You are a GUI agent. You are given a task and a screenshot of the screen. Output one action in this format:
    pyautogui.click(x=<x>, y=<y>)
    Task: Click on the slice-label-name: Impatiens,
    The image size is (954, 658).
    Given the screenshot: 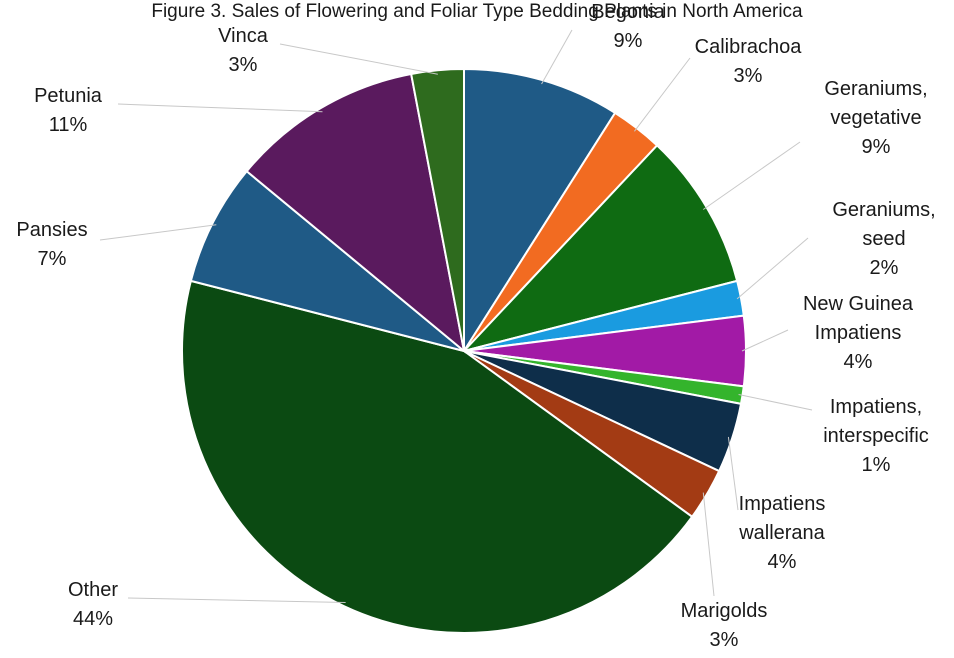 What is the action you would take?
    pyautogui.click(x=876, y=407)
    